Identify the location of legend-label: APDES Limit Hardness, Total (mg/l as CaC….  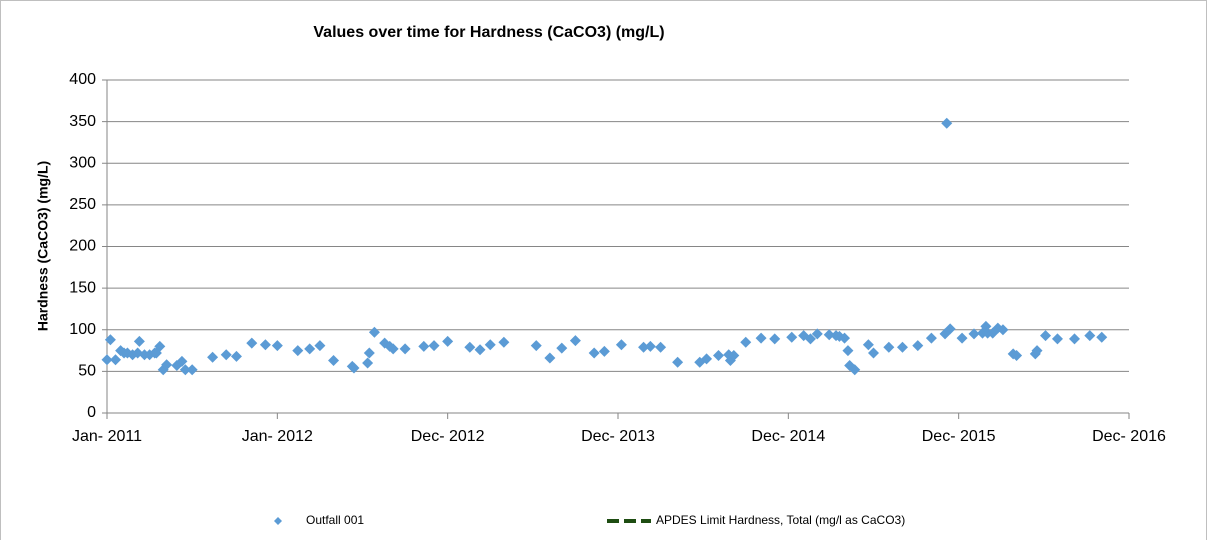
(780, 520).